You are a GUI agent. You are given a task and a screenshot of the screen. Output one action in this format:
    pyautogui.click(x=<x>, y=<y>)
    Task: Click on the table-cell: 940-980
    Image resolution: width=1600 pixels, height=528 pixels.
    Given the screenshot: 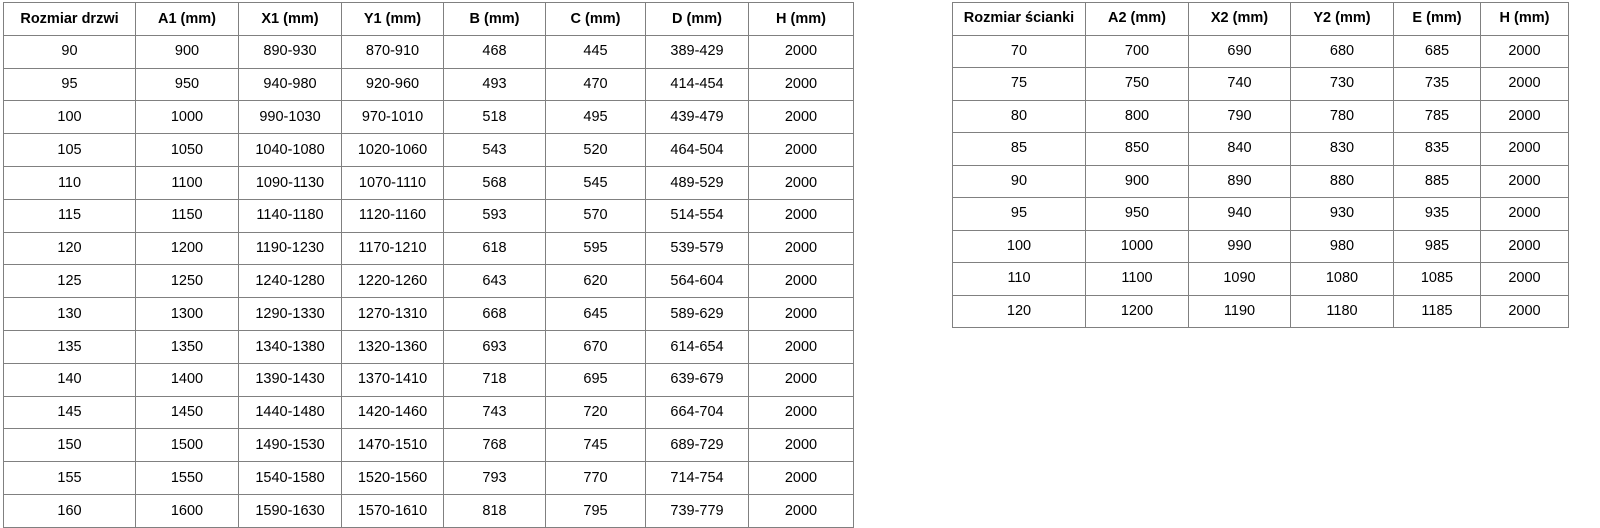 What is the action you would take?
    pyautogui.click(x=290, y=84)
    